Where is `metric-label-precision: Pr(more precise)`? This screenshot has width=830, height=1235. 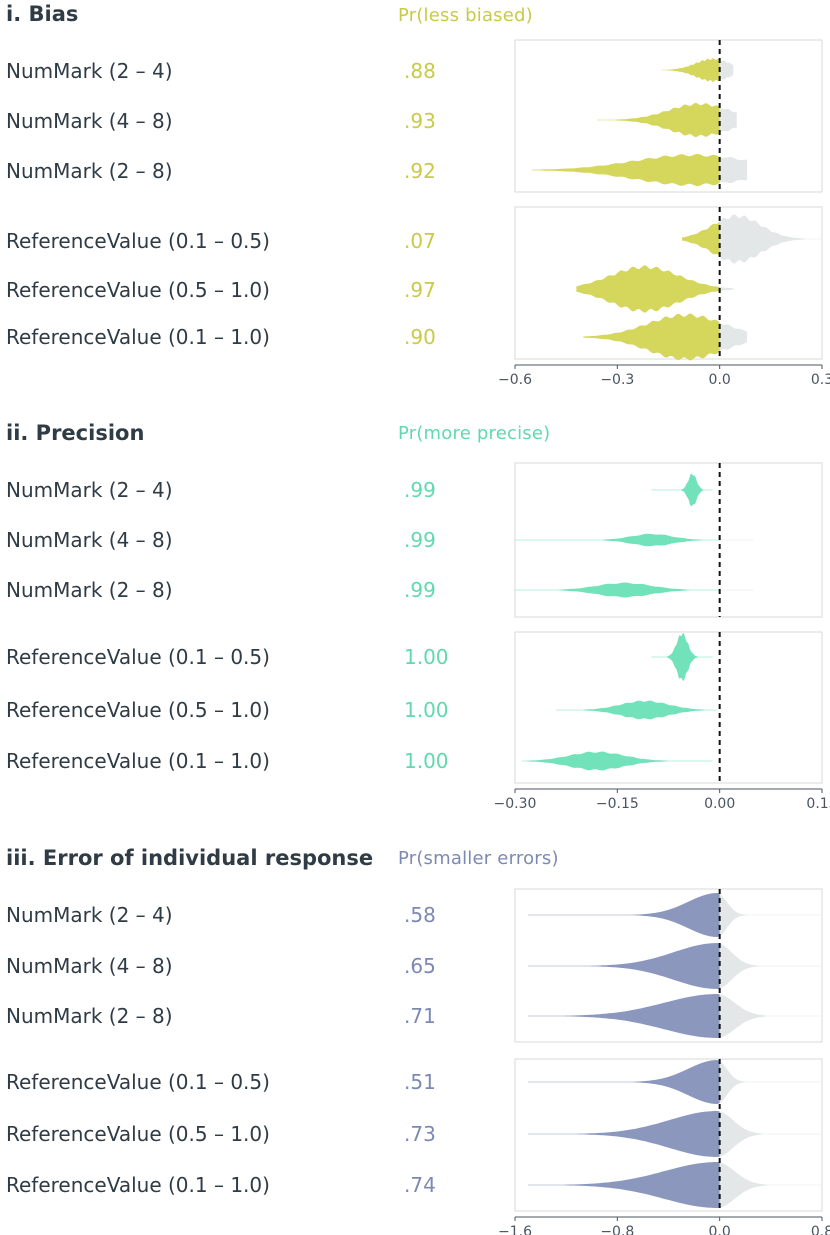 metric-label-precision: Pr(more precise) is located at coordinates (474, 433).